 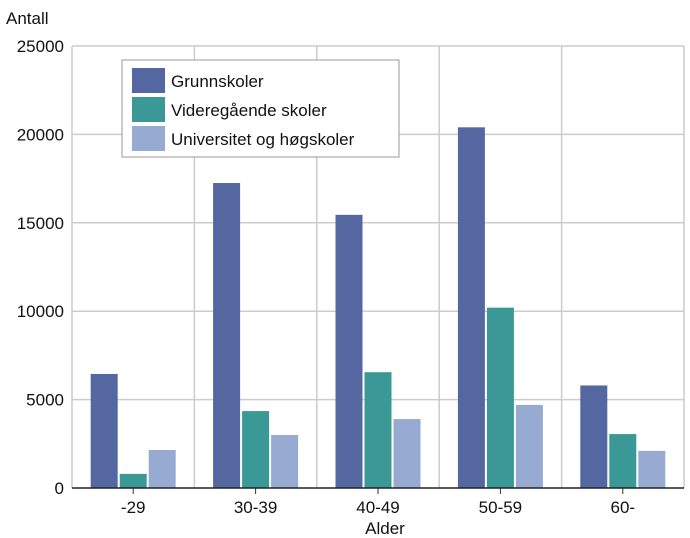 What do you see at coordinates (40, 267) in the screenshot?
I see `y-axis-ticks: 0 5000 10000 15000 20000 25000` at bounding box center [40, 267].